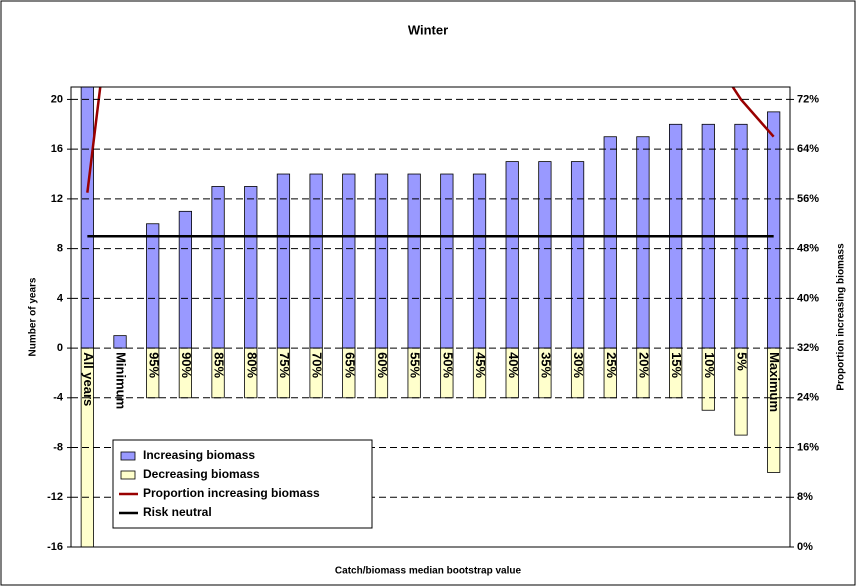  What do you see at coordinates (774, 382) in the screenshot?
I see `x-tick-label: Maximum` at bounding box center [774, 382].